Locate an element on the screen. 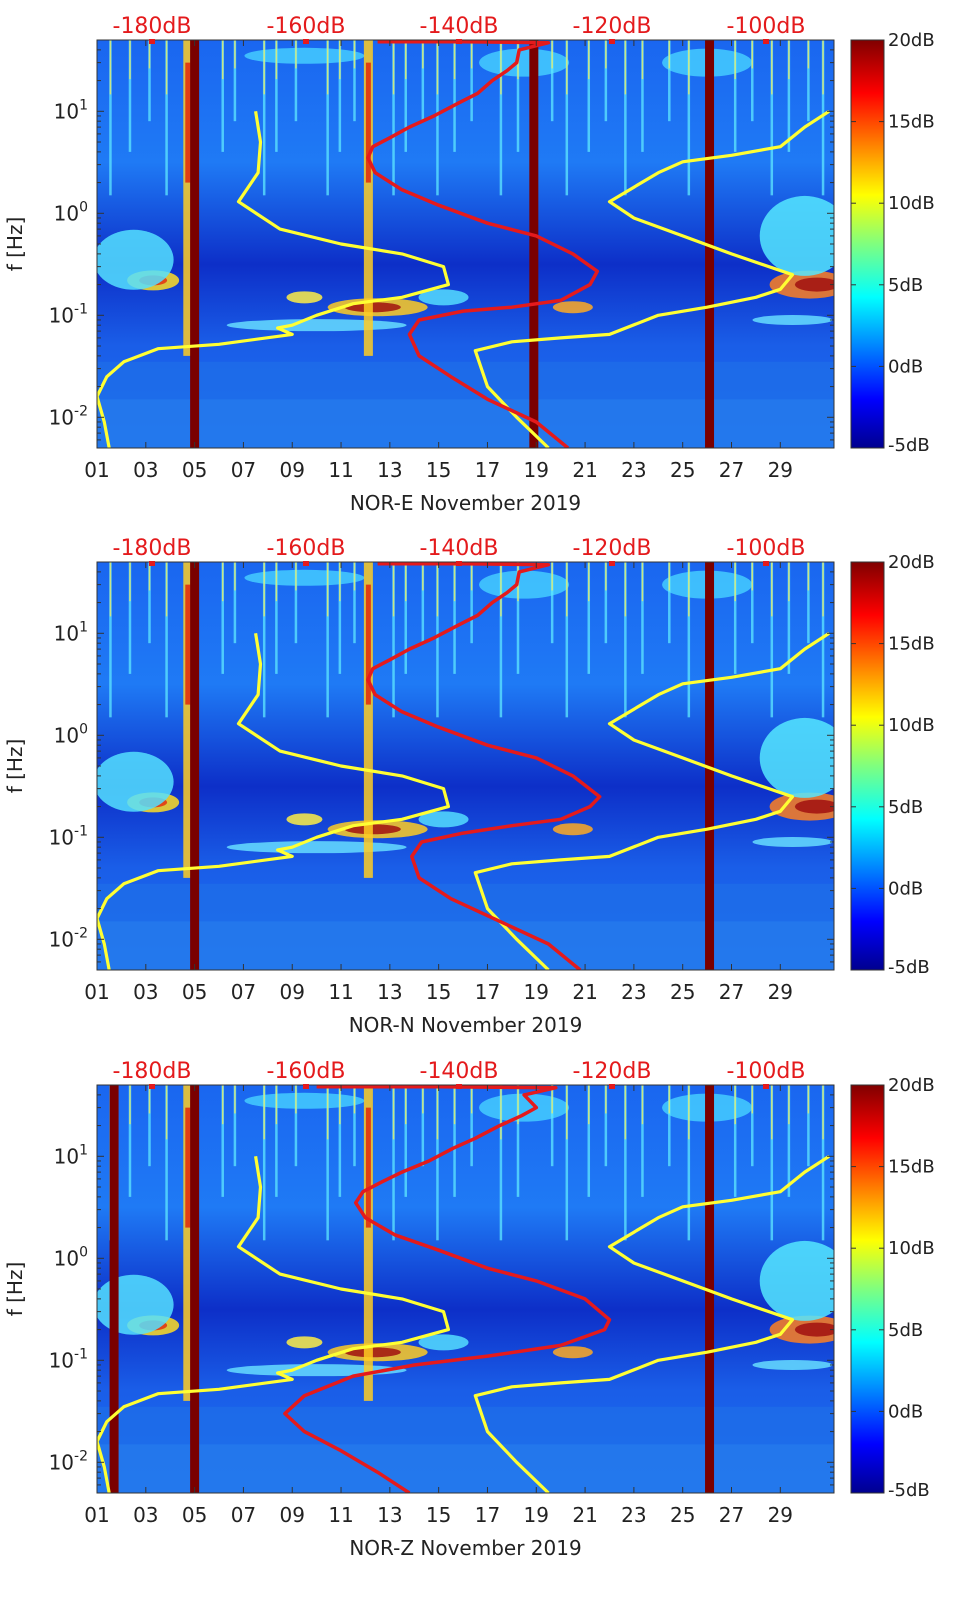 This screenshot has height=1599, width=962. colorbar is located at coordinates (867, 766).